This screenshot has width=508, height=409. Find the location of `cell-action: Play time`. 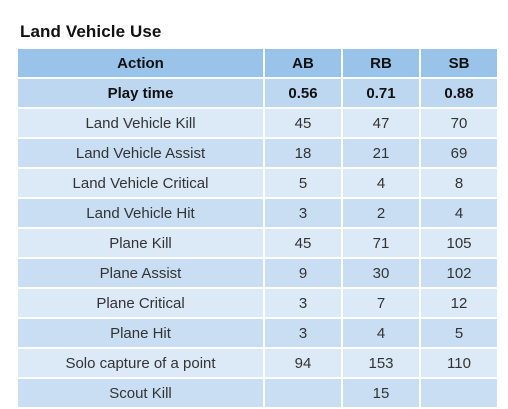

cell-action: Play time is located at coordinates (140, 93).